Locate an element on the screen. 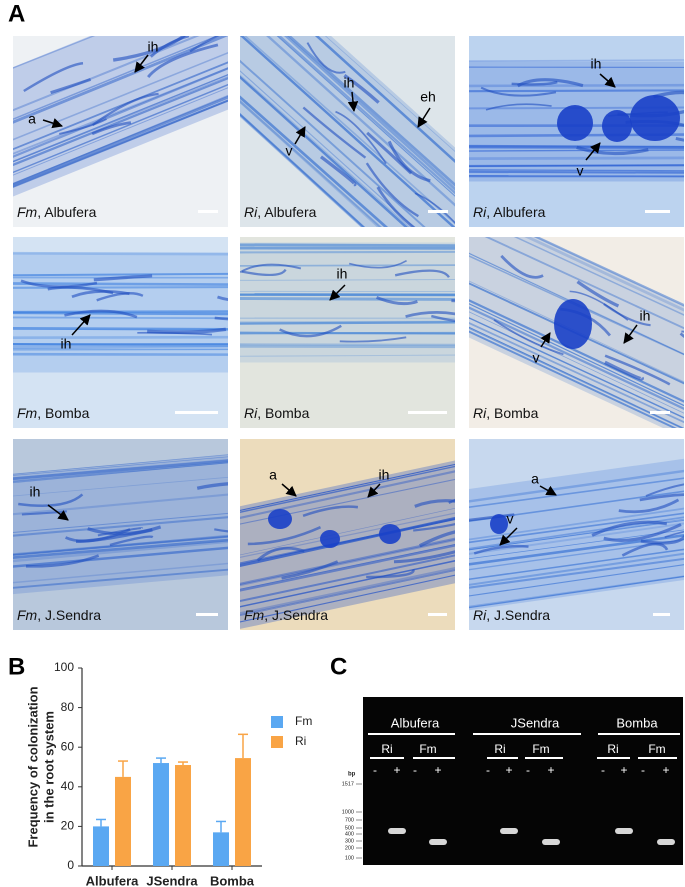 Image resolution: width=685 pixels, height=887 pixels. lane-label: Ri is located at coordinates (386, 749).